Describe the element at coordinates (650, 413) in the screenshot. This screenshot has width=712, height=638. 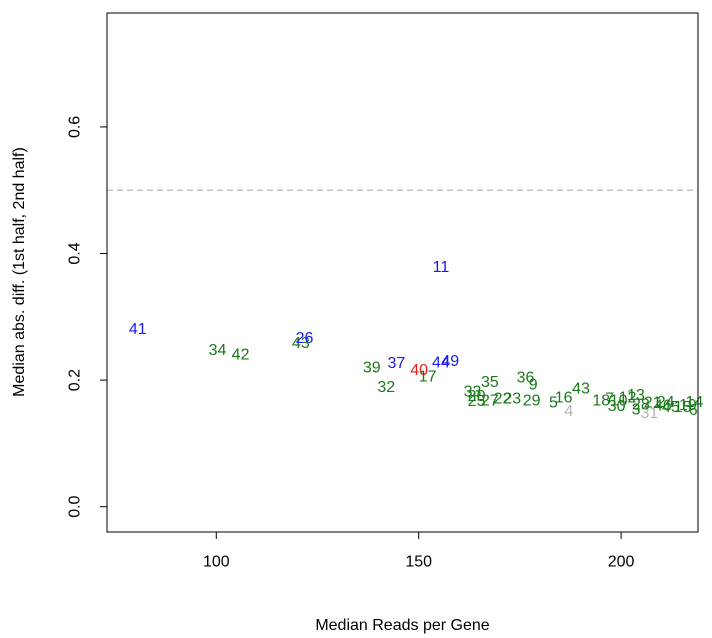
I see `point-label: 31` at that location.